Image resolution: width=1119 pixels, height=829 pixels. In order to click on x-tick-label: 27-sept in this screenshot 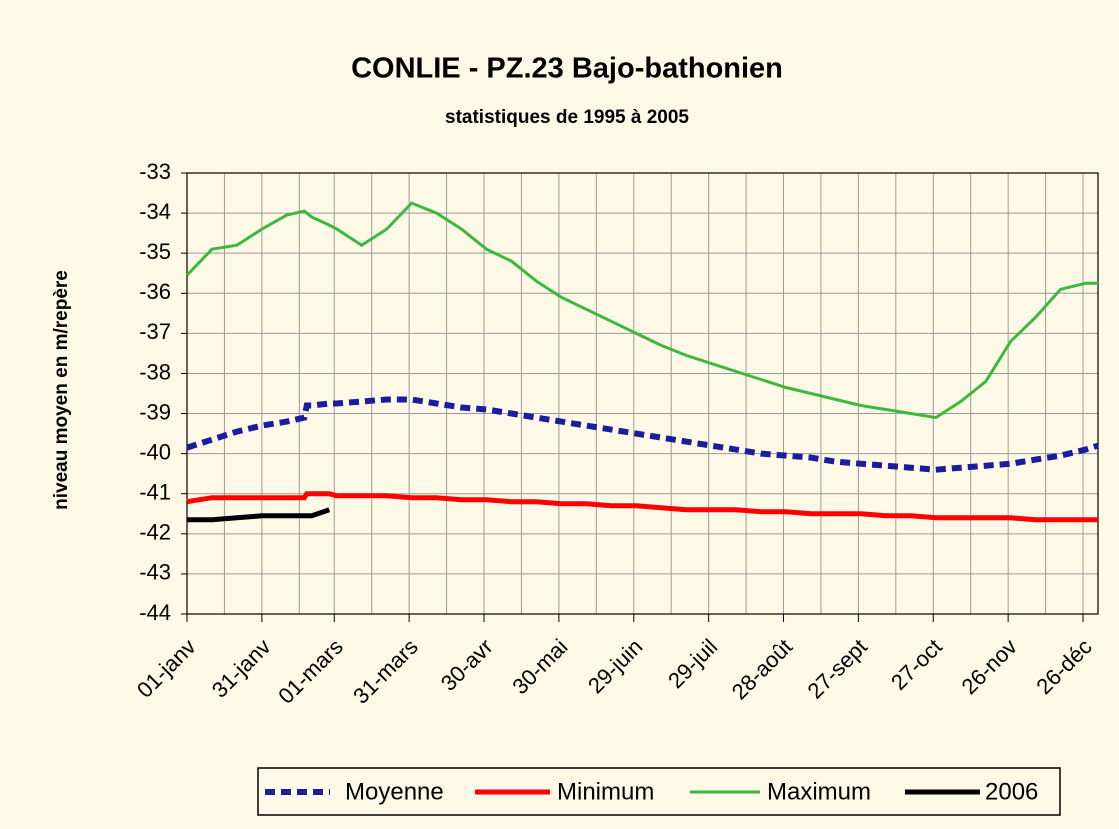, I will do `click(837, 669)`.